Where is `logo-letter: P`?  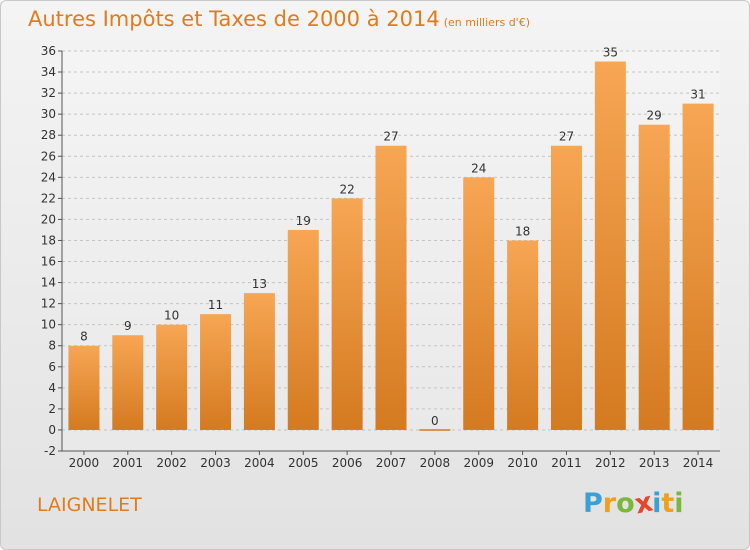 logo-letter: P is located at coordinates (593, 503).